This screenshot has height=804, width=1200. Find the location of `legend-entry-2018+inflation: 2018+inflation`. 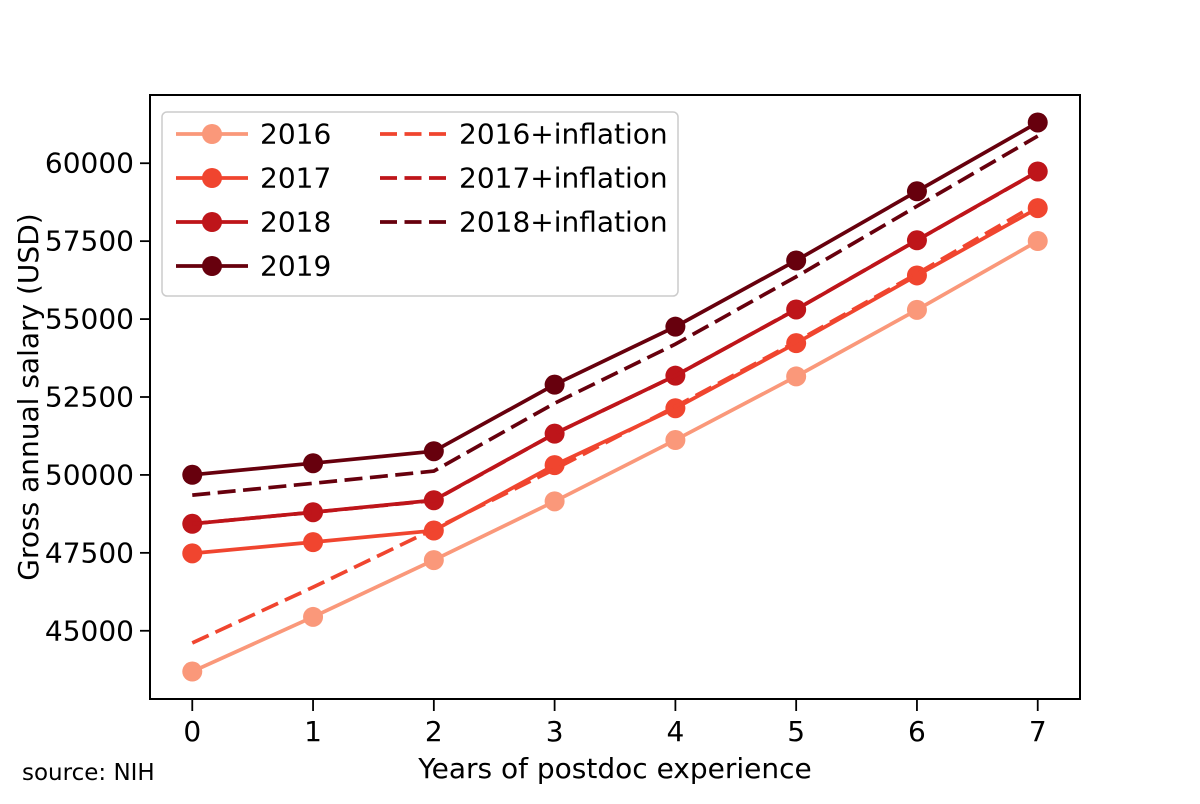

legend-entry-2018+inflation: 2018+inflation is located at coordinates (524, 222).